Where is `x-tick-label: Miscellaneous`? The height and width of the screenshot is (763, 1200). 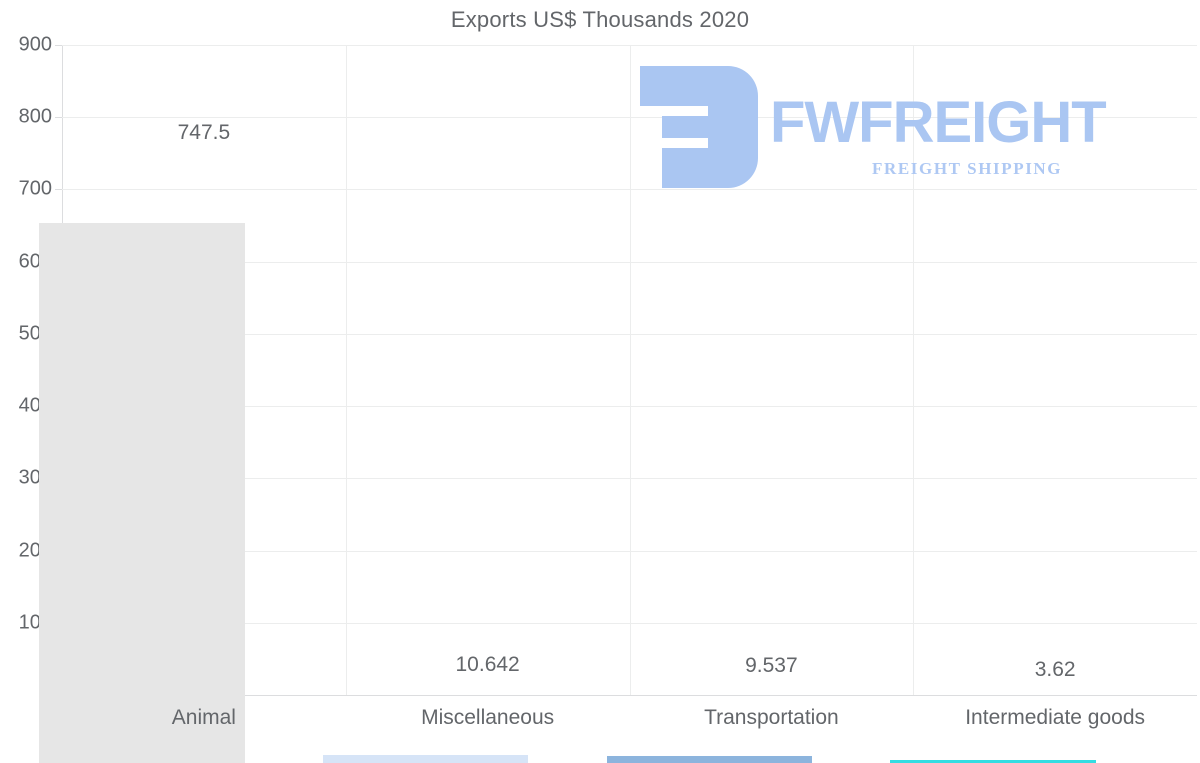 x-tick-label: Miscellaneous is located at coordinates (488, 717).